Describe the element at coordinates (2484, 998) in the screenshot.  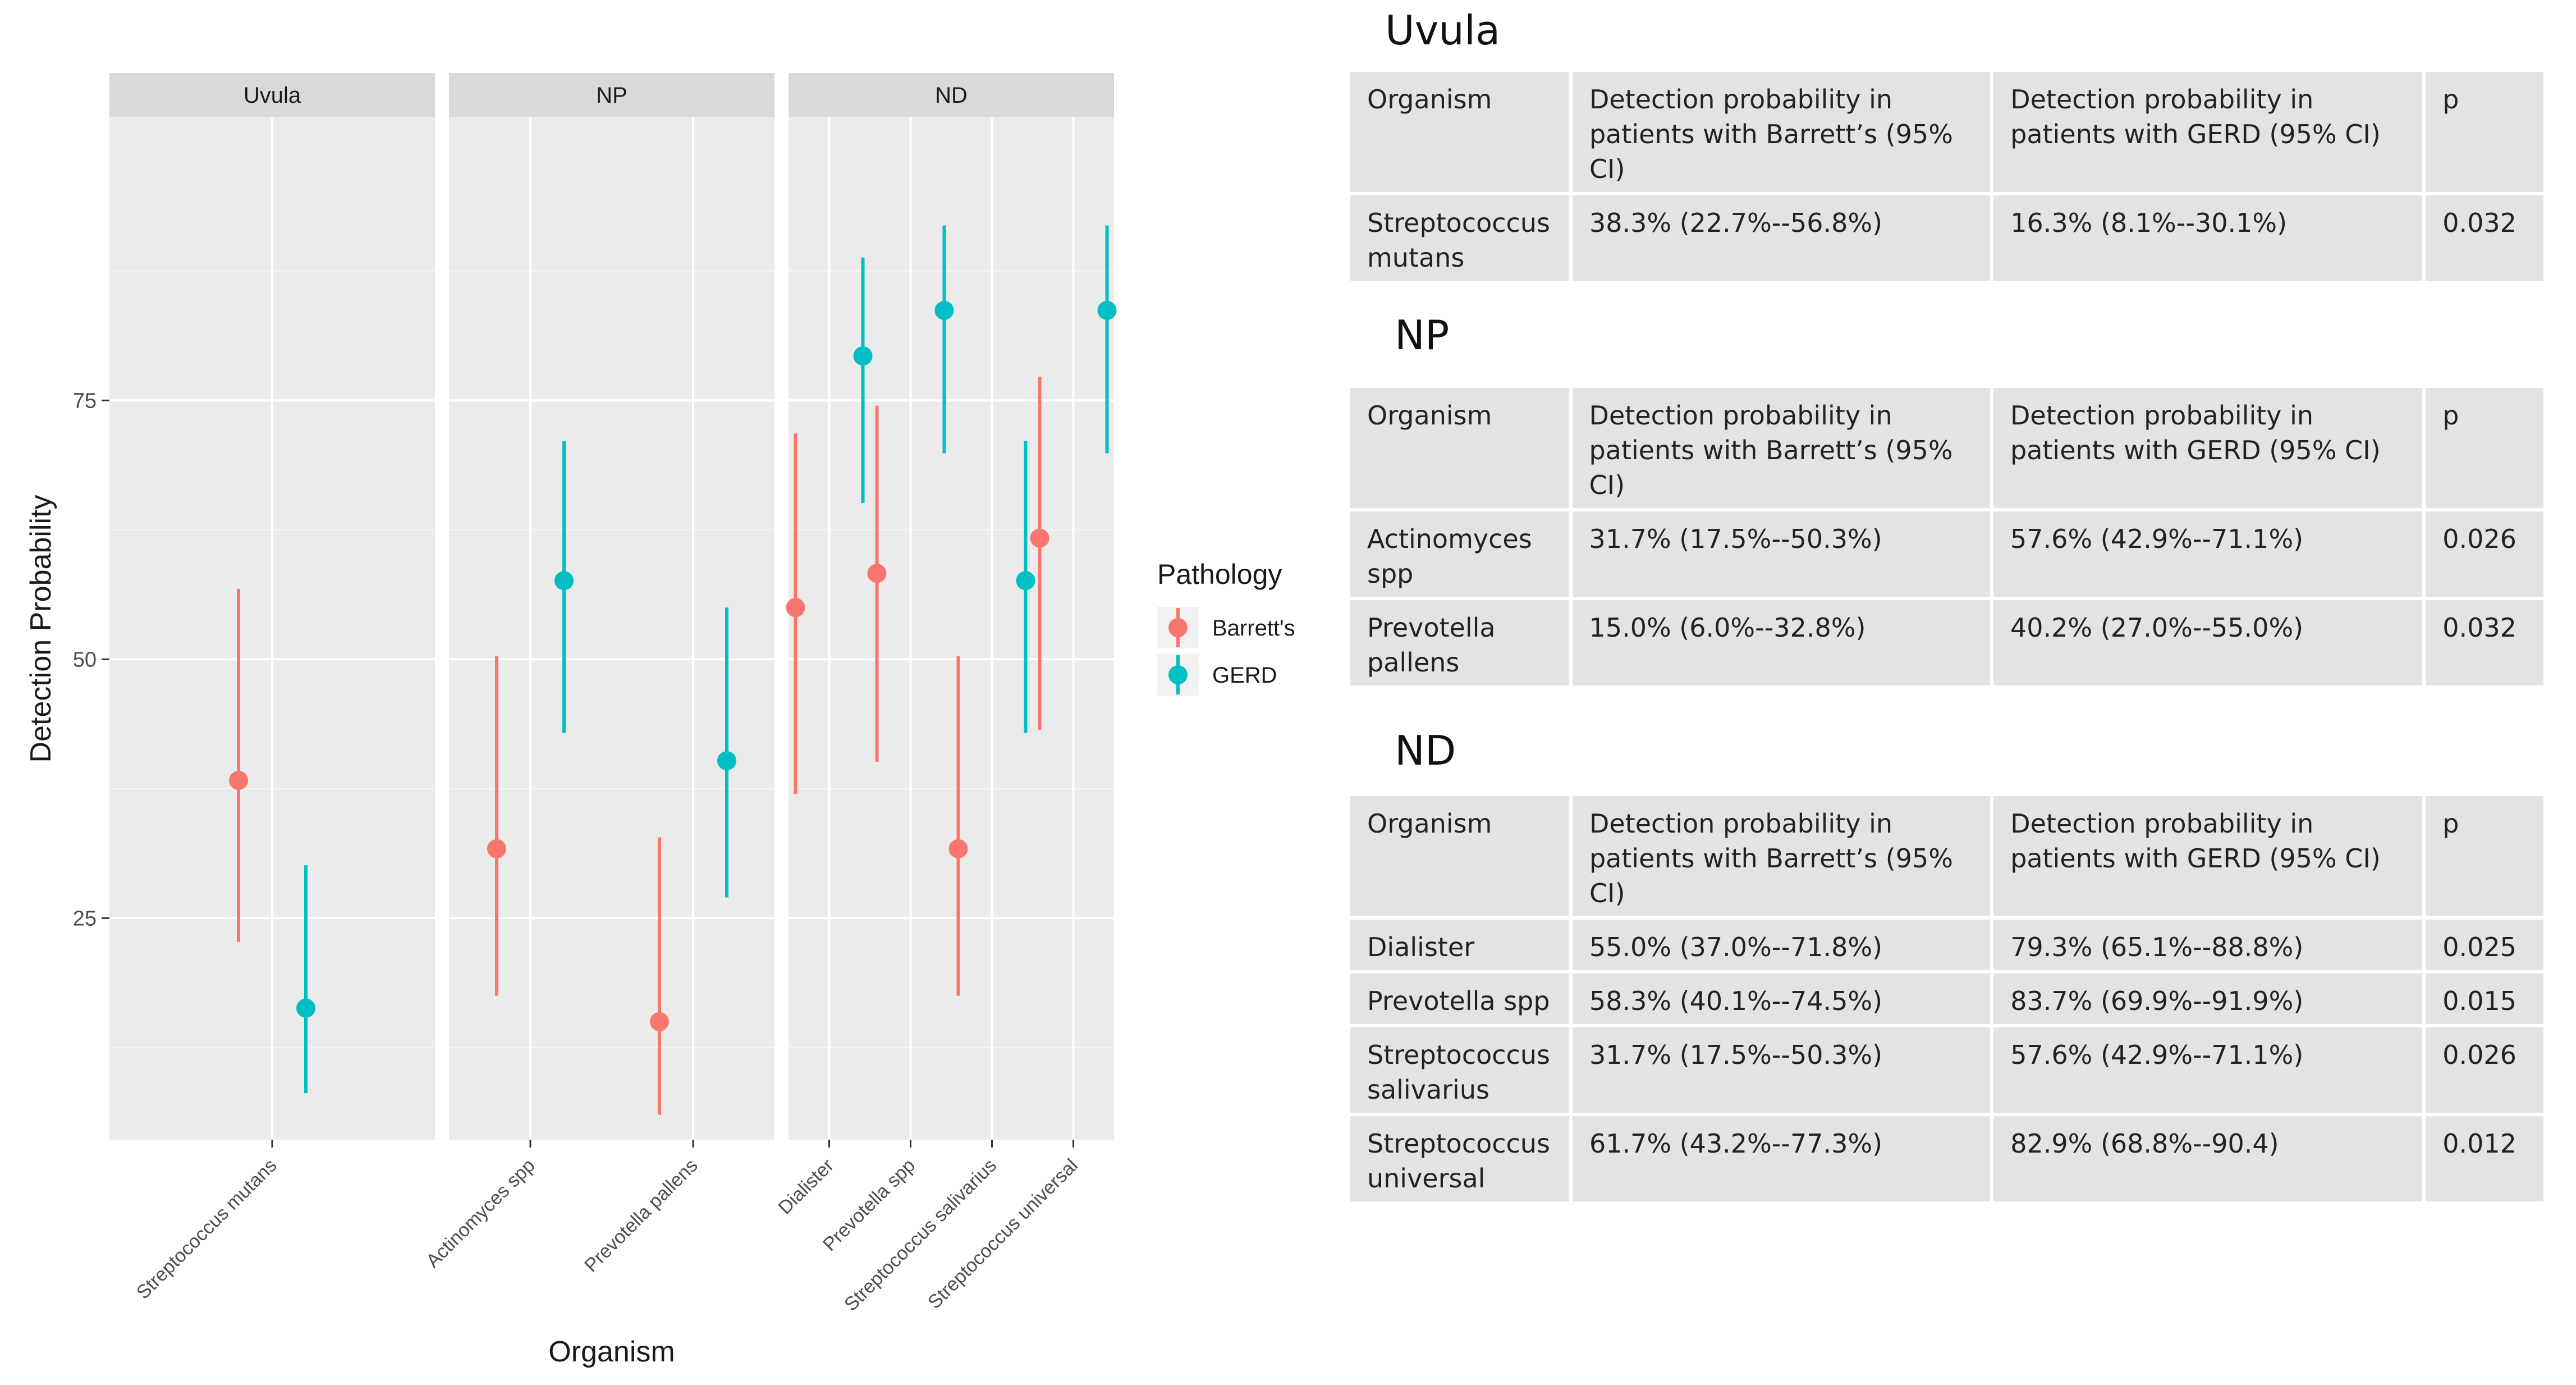
I see `cell-p: 0.015` at that location.